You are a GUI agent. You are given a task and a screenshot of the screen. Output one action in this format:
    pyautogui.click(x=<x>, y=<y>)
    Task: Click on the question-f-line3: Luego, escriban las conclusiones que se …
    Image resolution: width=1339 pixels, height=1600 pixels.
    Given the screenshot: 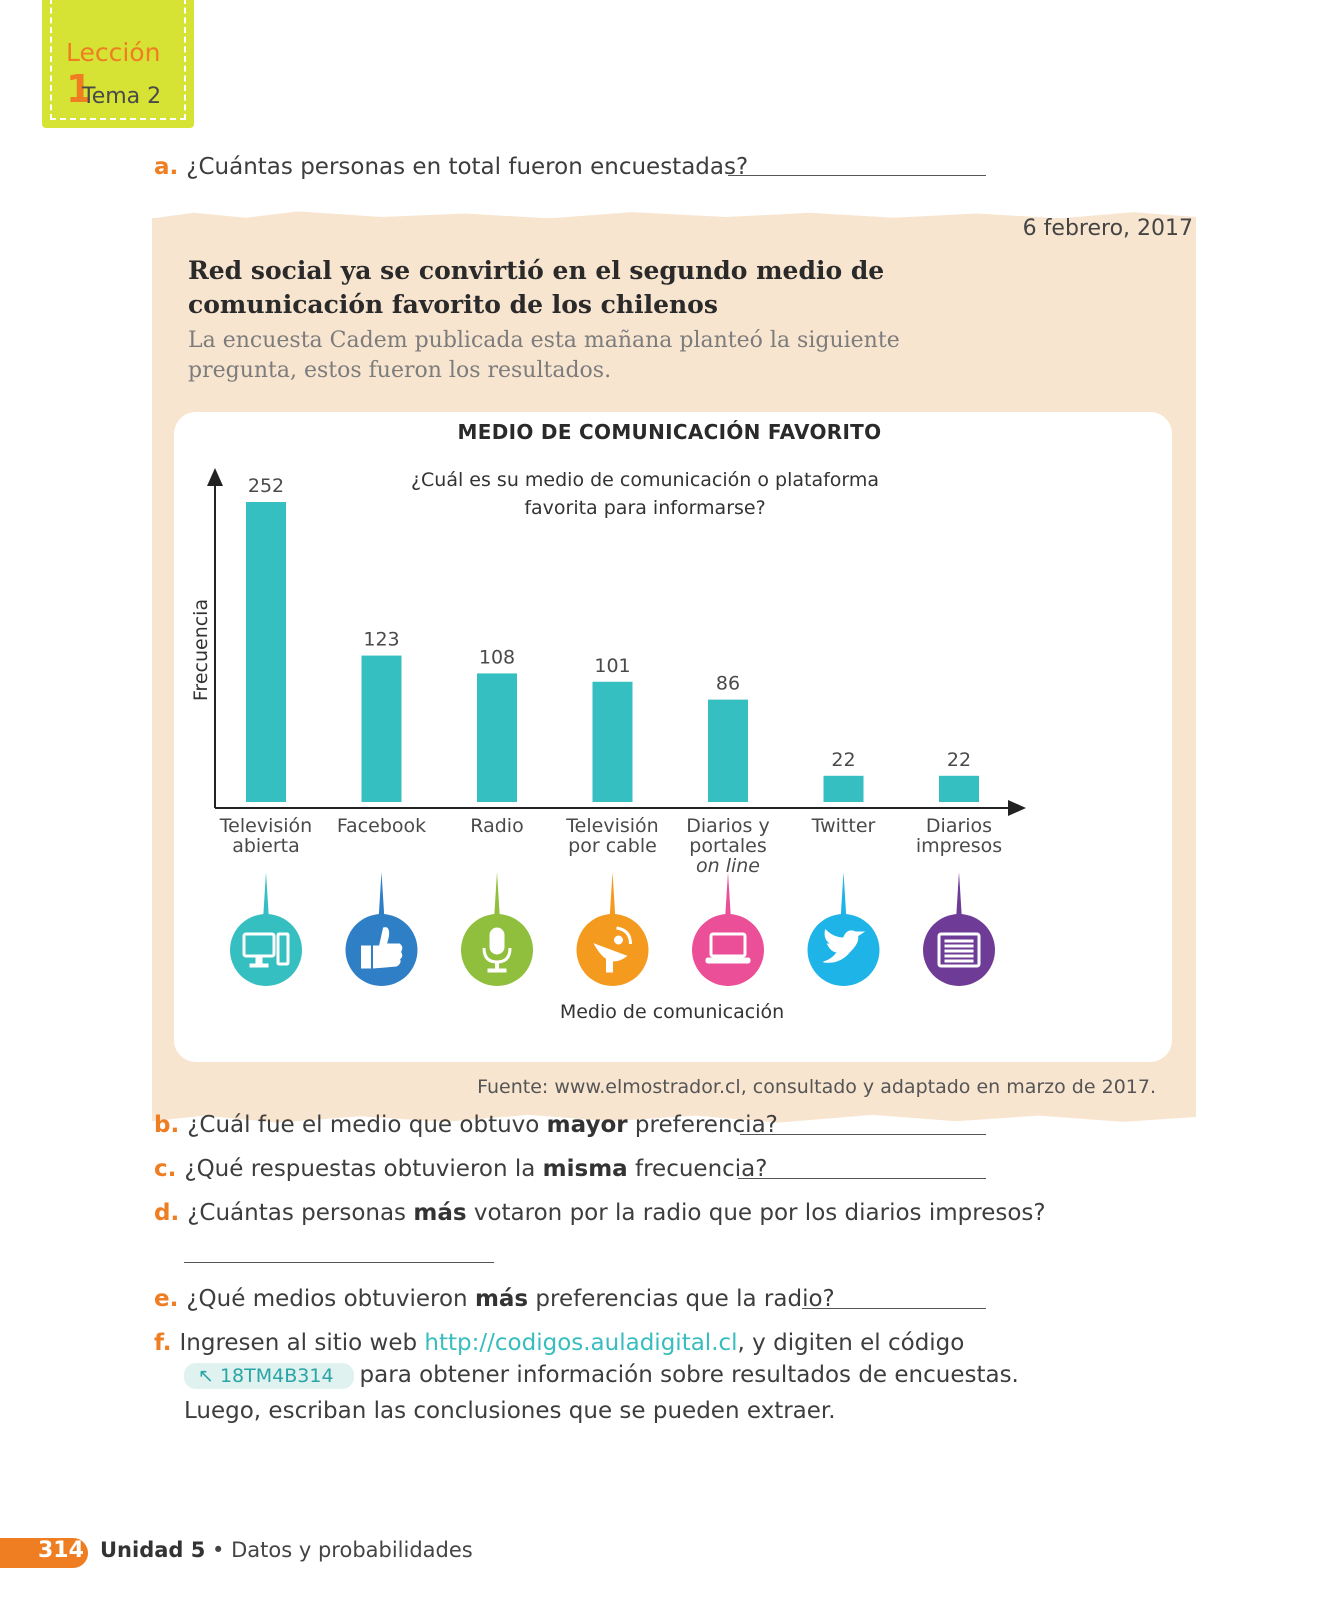 What is the action you would take?
    pyautogui.click(x=510, y=1411)
    